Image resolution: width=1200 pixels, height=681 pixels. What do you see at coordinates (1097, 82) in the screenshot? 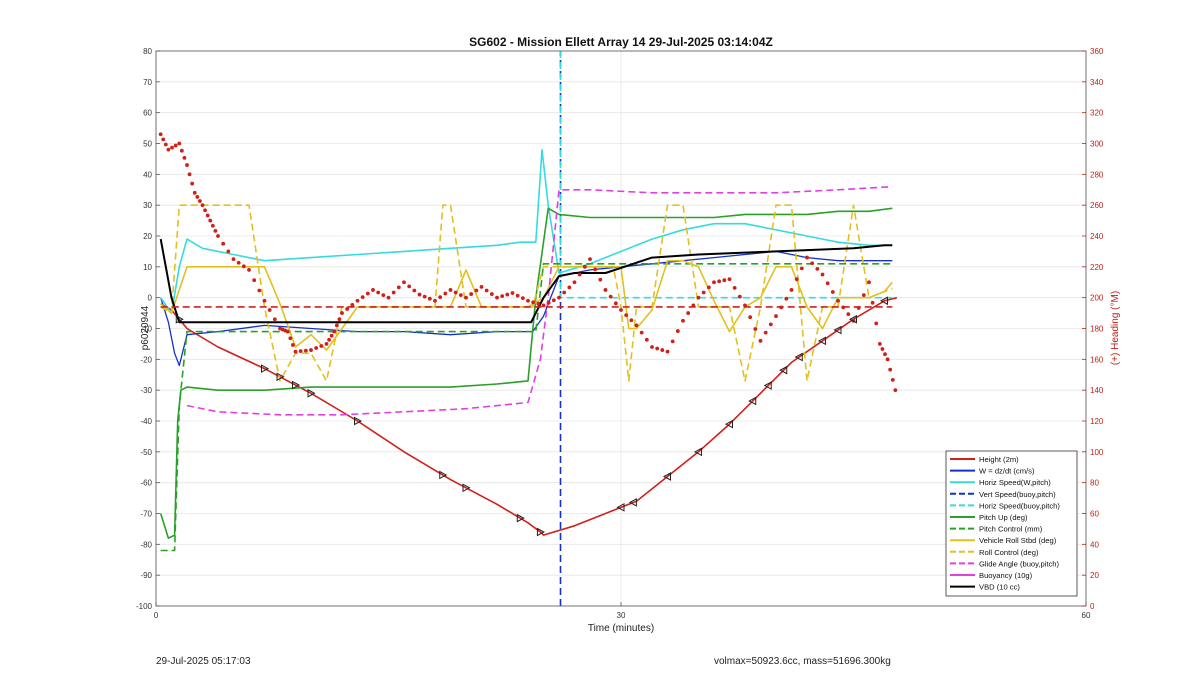
I see `y2-tick-label: 340` at bounding box center [1097, 82].